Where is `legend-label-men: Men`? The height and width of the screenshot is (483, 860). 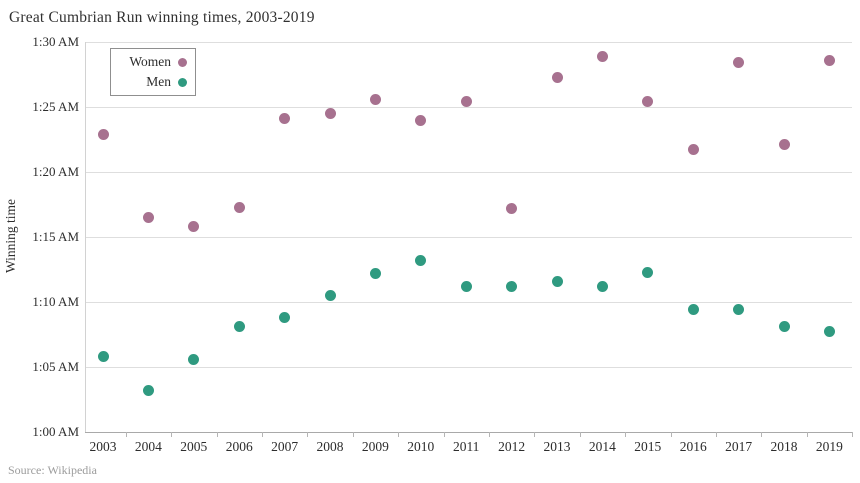 legend-label-men: Men is located at coordinates (158, 81).